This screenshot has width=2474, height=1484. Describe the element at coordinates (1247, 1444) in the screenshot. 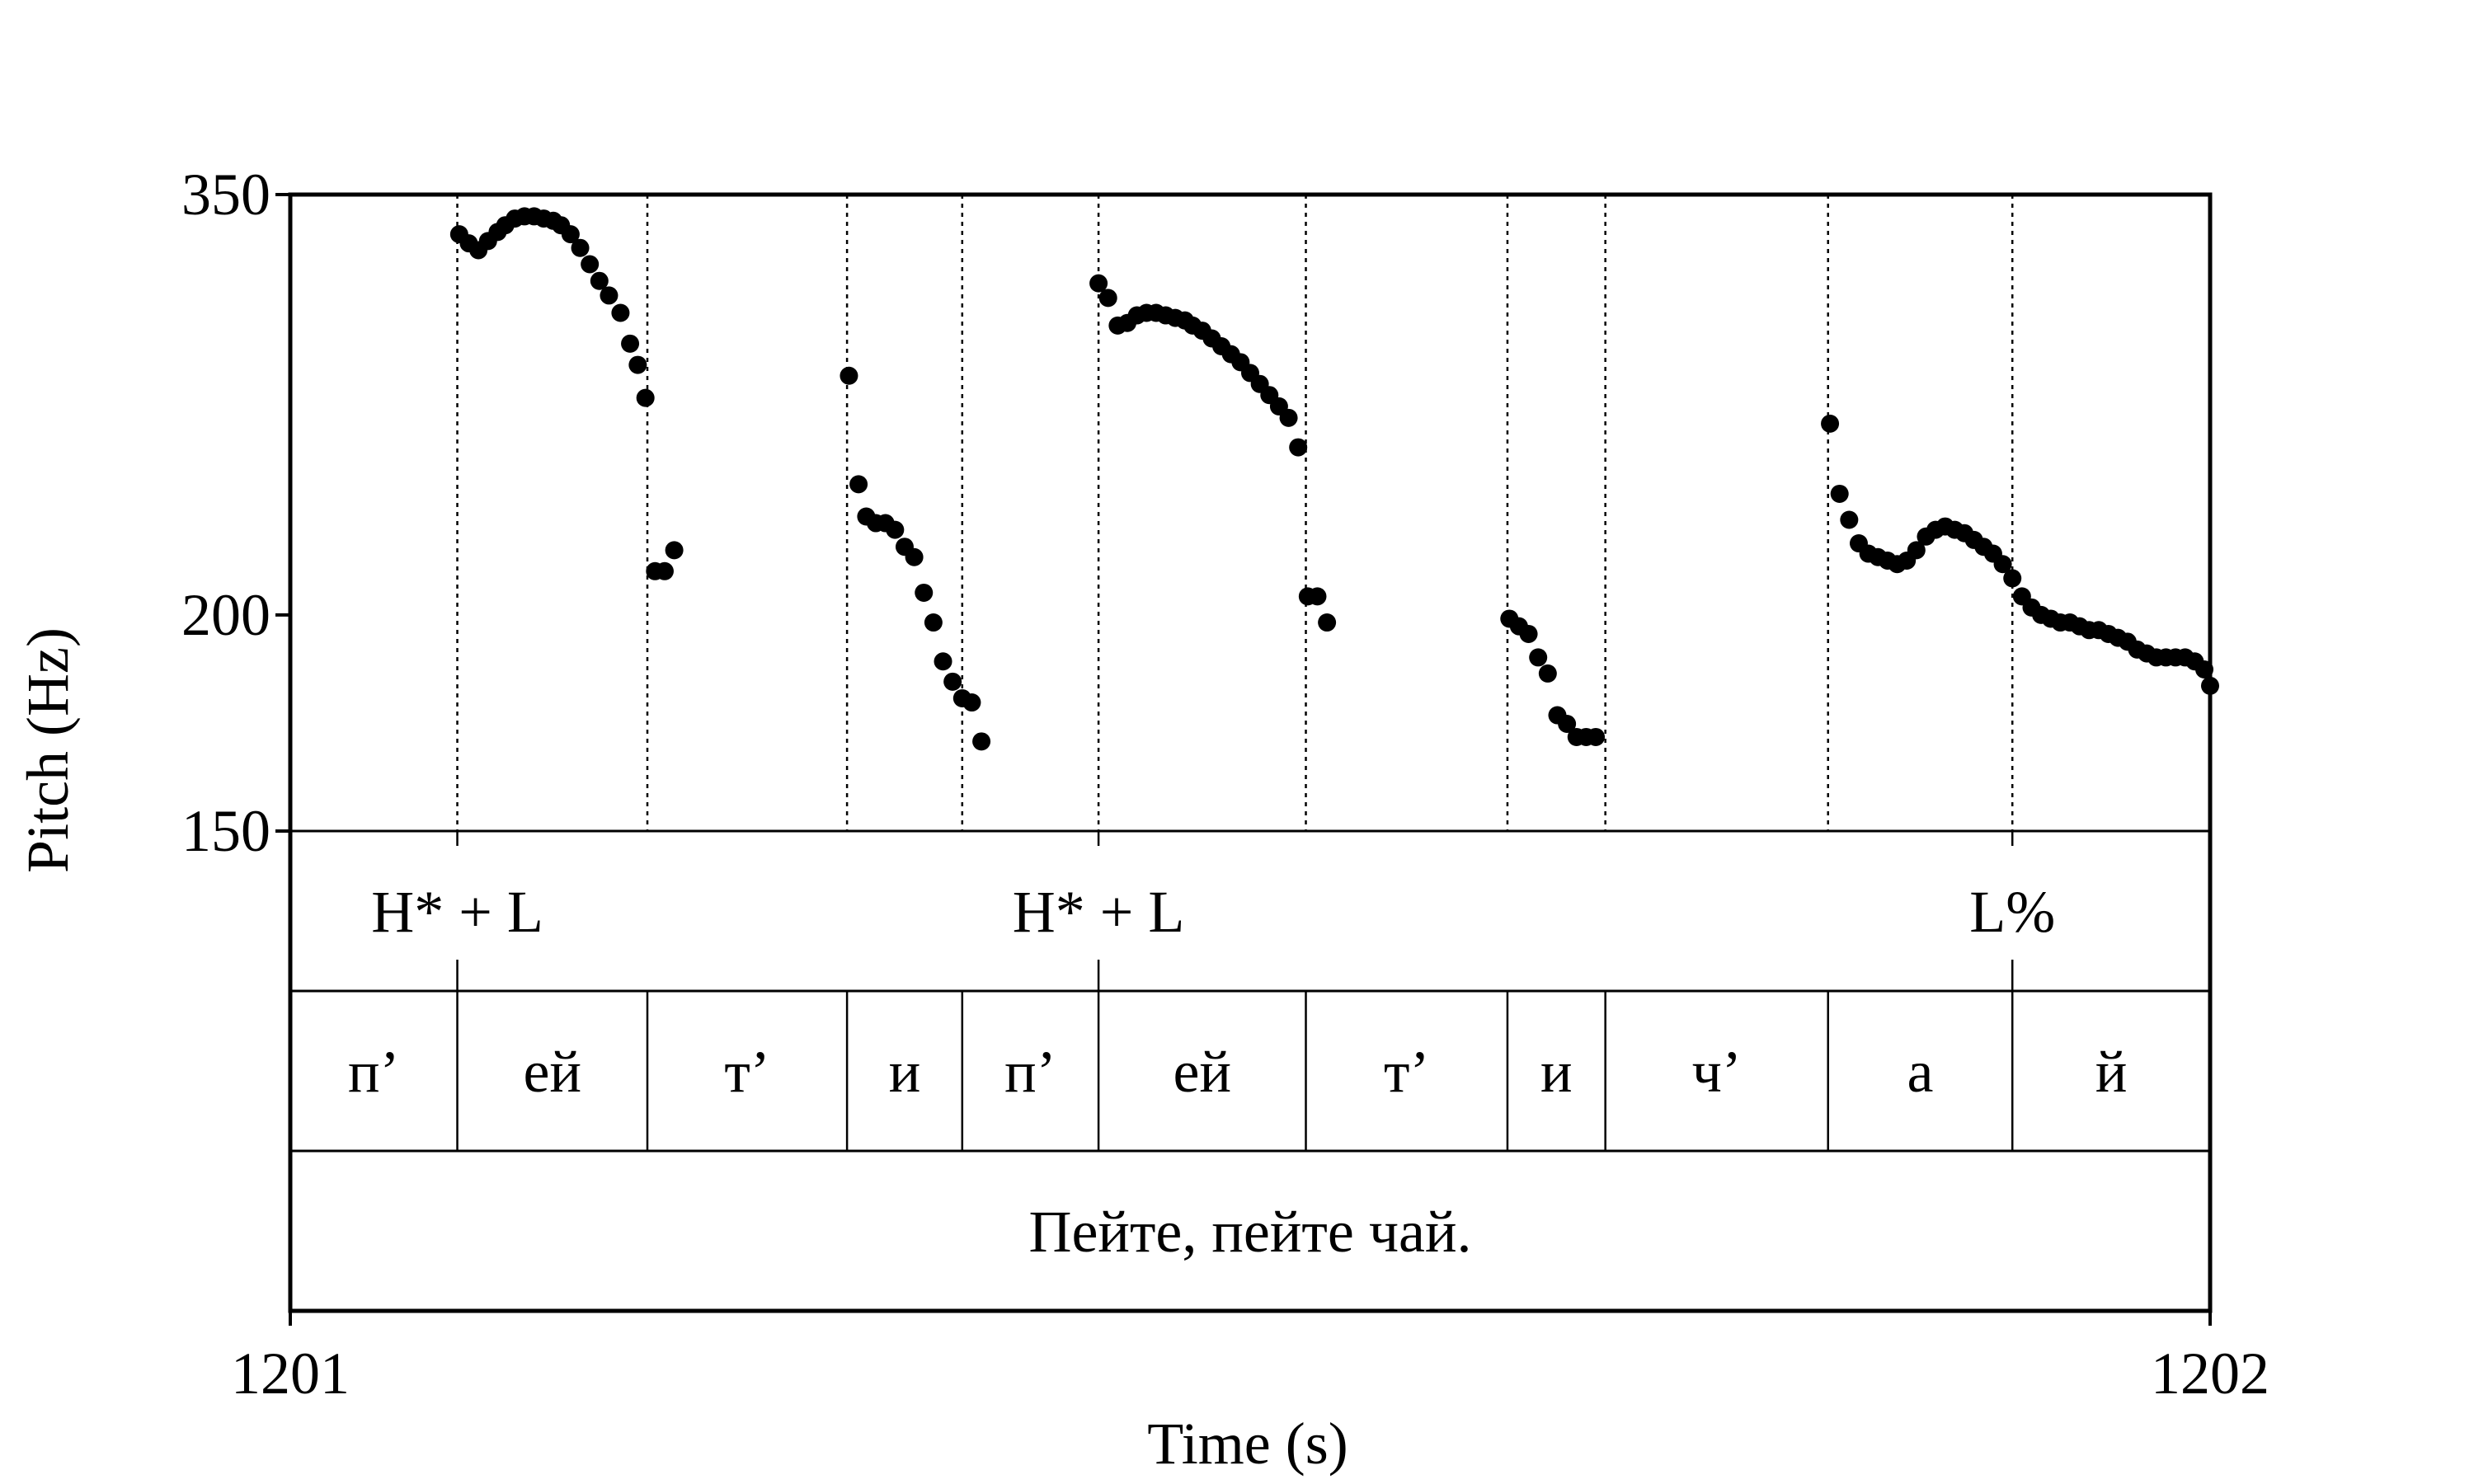

I see `x-axis-label: Time (s)` at that location.